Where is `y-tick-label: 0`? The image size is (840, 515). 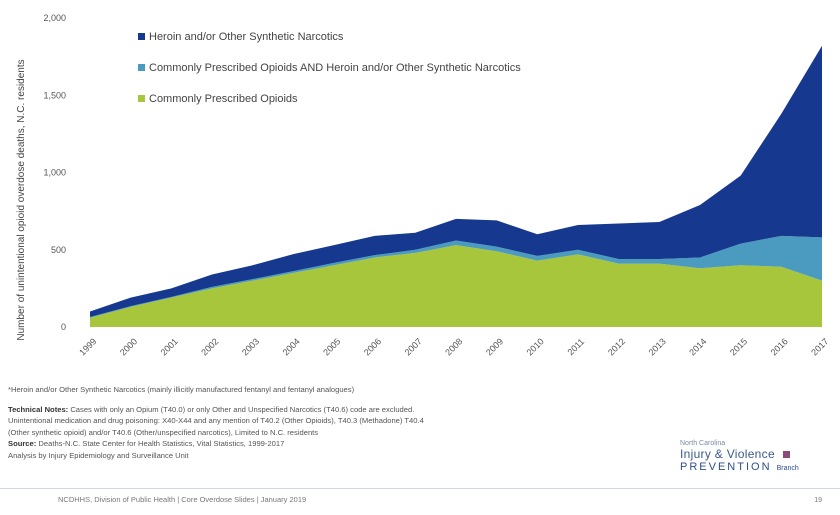
y-tick-label: 0 is located at coordinates (63, 327).